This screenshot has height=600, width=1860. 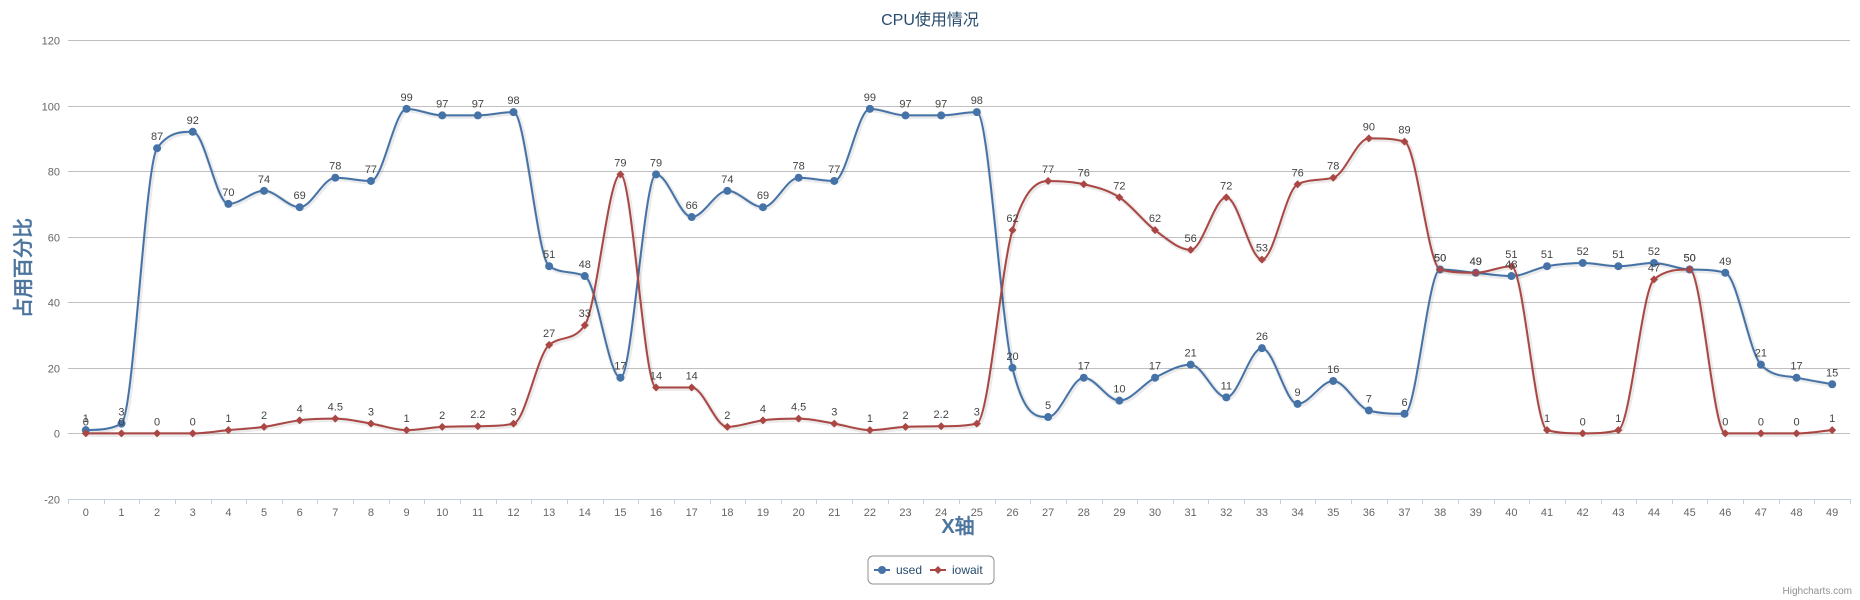 I want to click on legend-item-iowait: iowait, so click(x=956, y=570).